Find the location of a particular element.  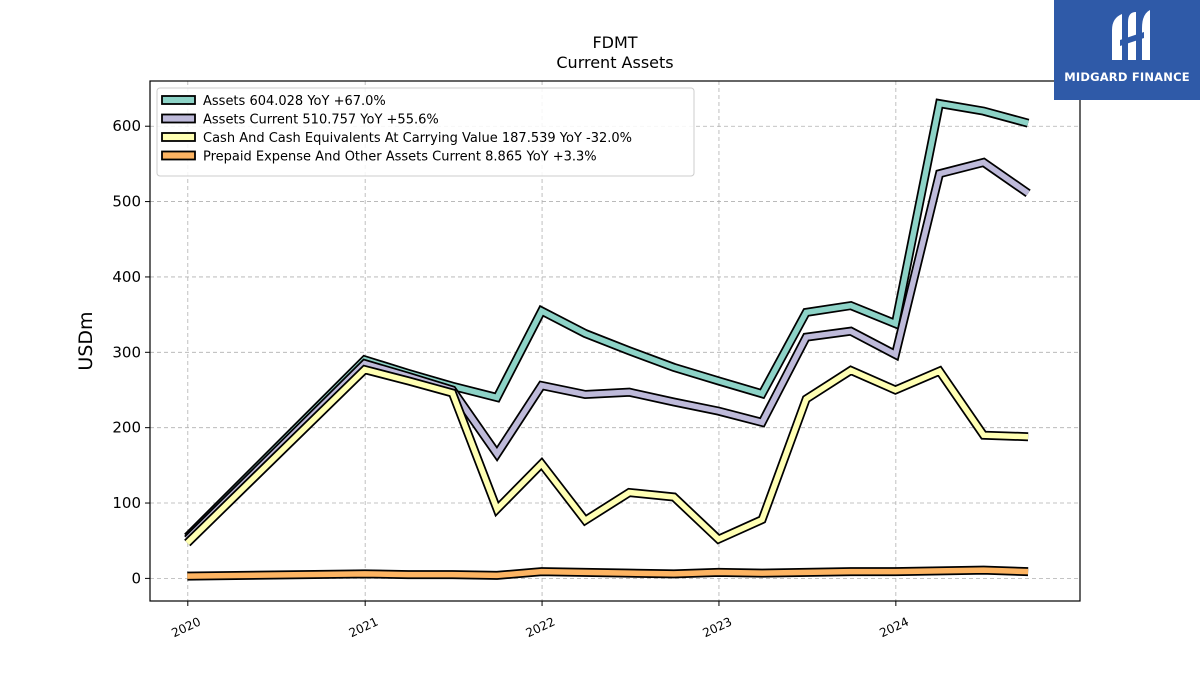

series-3-line is located at coordinates (608, 573).